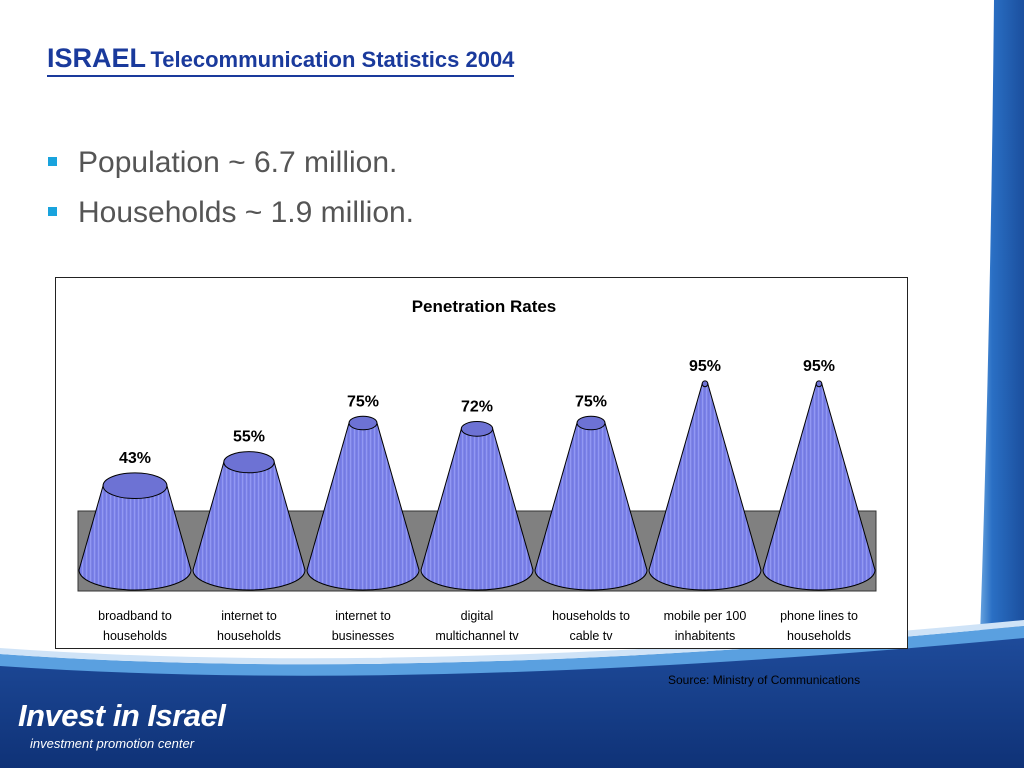 The image size is (1024, 768). Describe the element at coordinates (238, 162) in the screenshot. I see `bullet-text: Population ~ 6.7 million.` at that location.